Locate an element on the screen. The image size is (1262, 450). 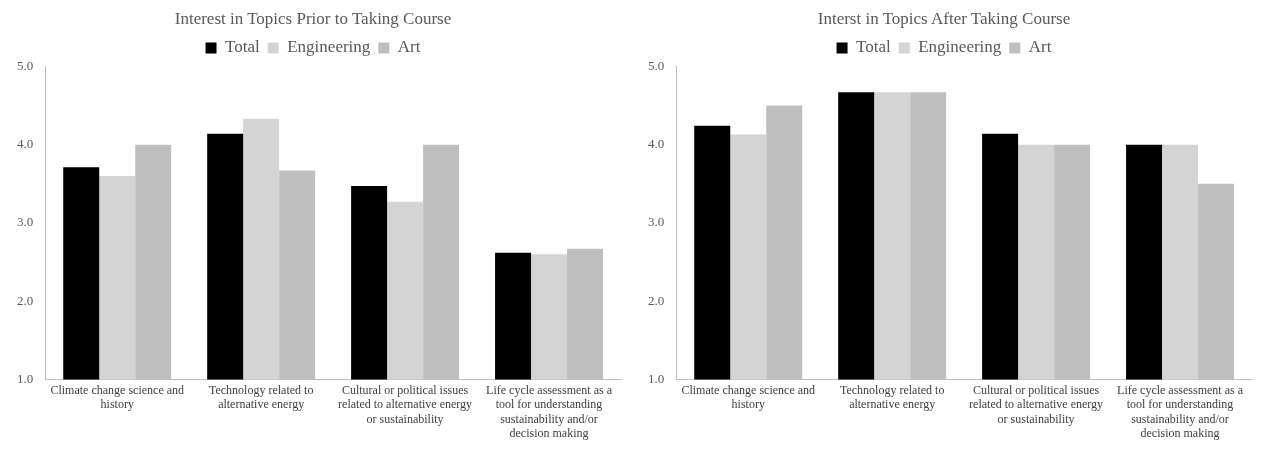
chart-title: Interst in Topics After Taking Course is located at coordinates (944, 18).